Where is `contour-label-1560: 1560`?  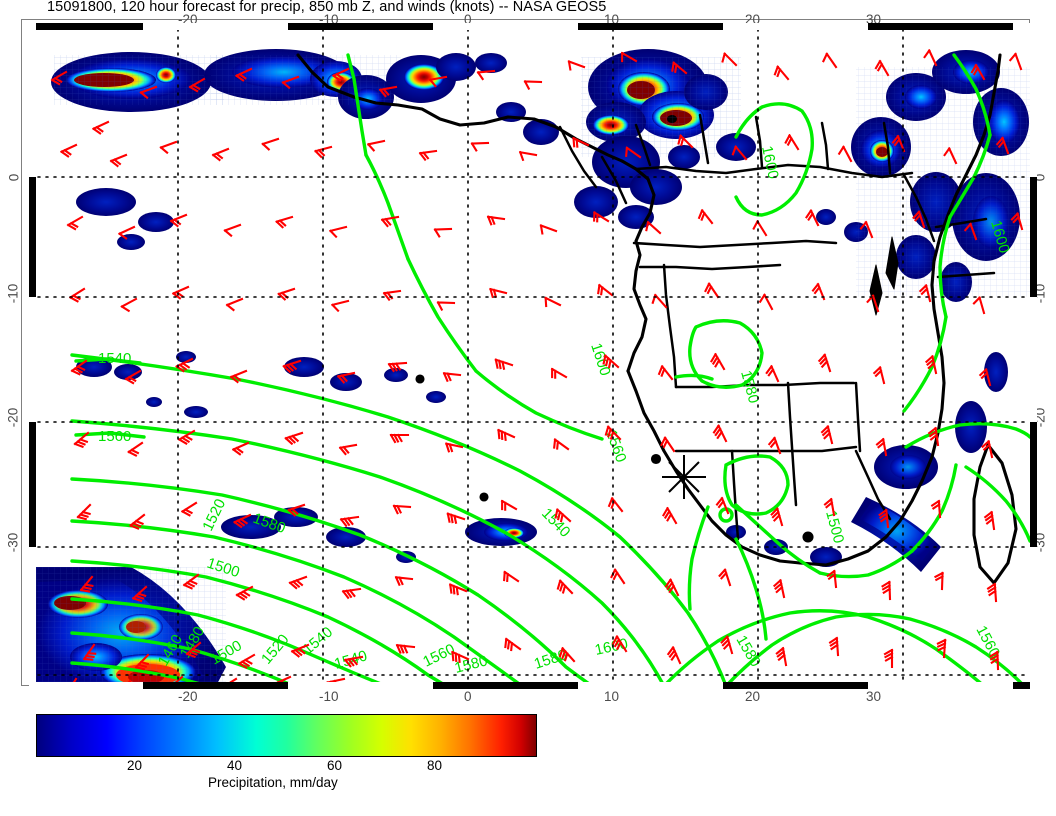
contour-label-1560: 1560 is located at coordinates (114, 436).